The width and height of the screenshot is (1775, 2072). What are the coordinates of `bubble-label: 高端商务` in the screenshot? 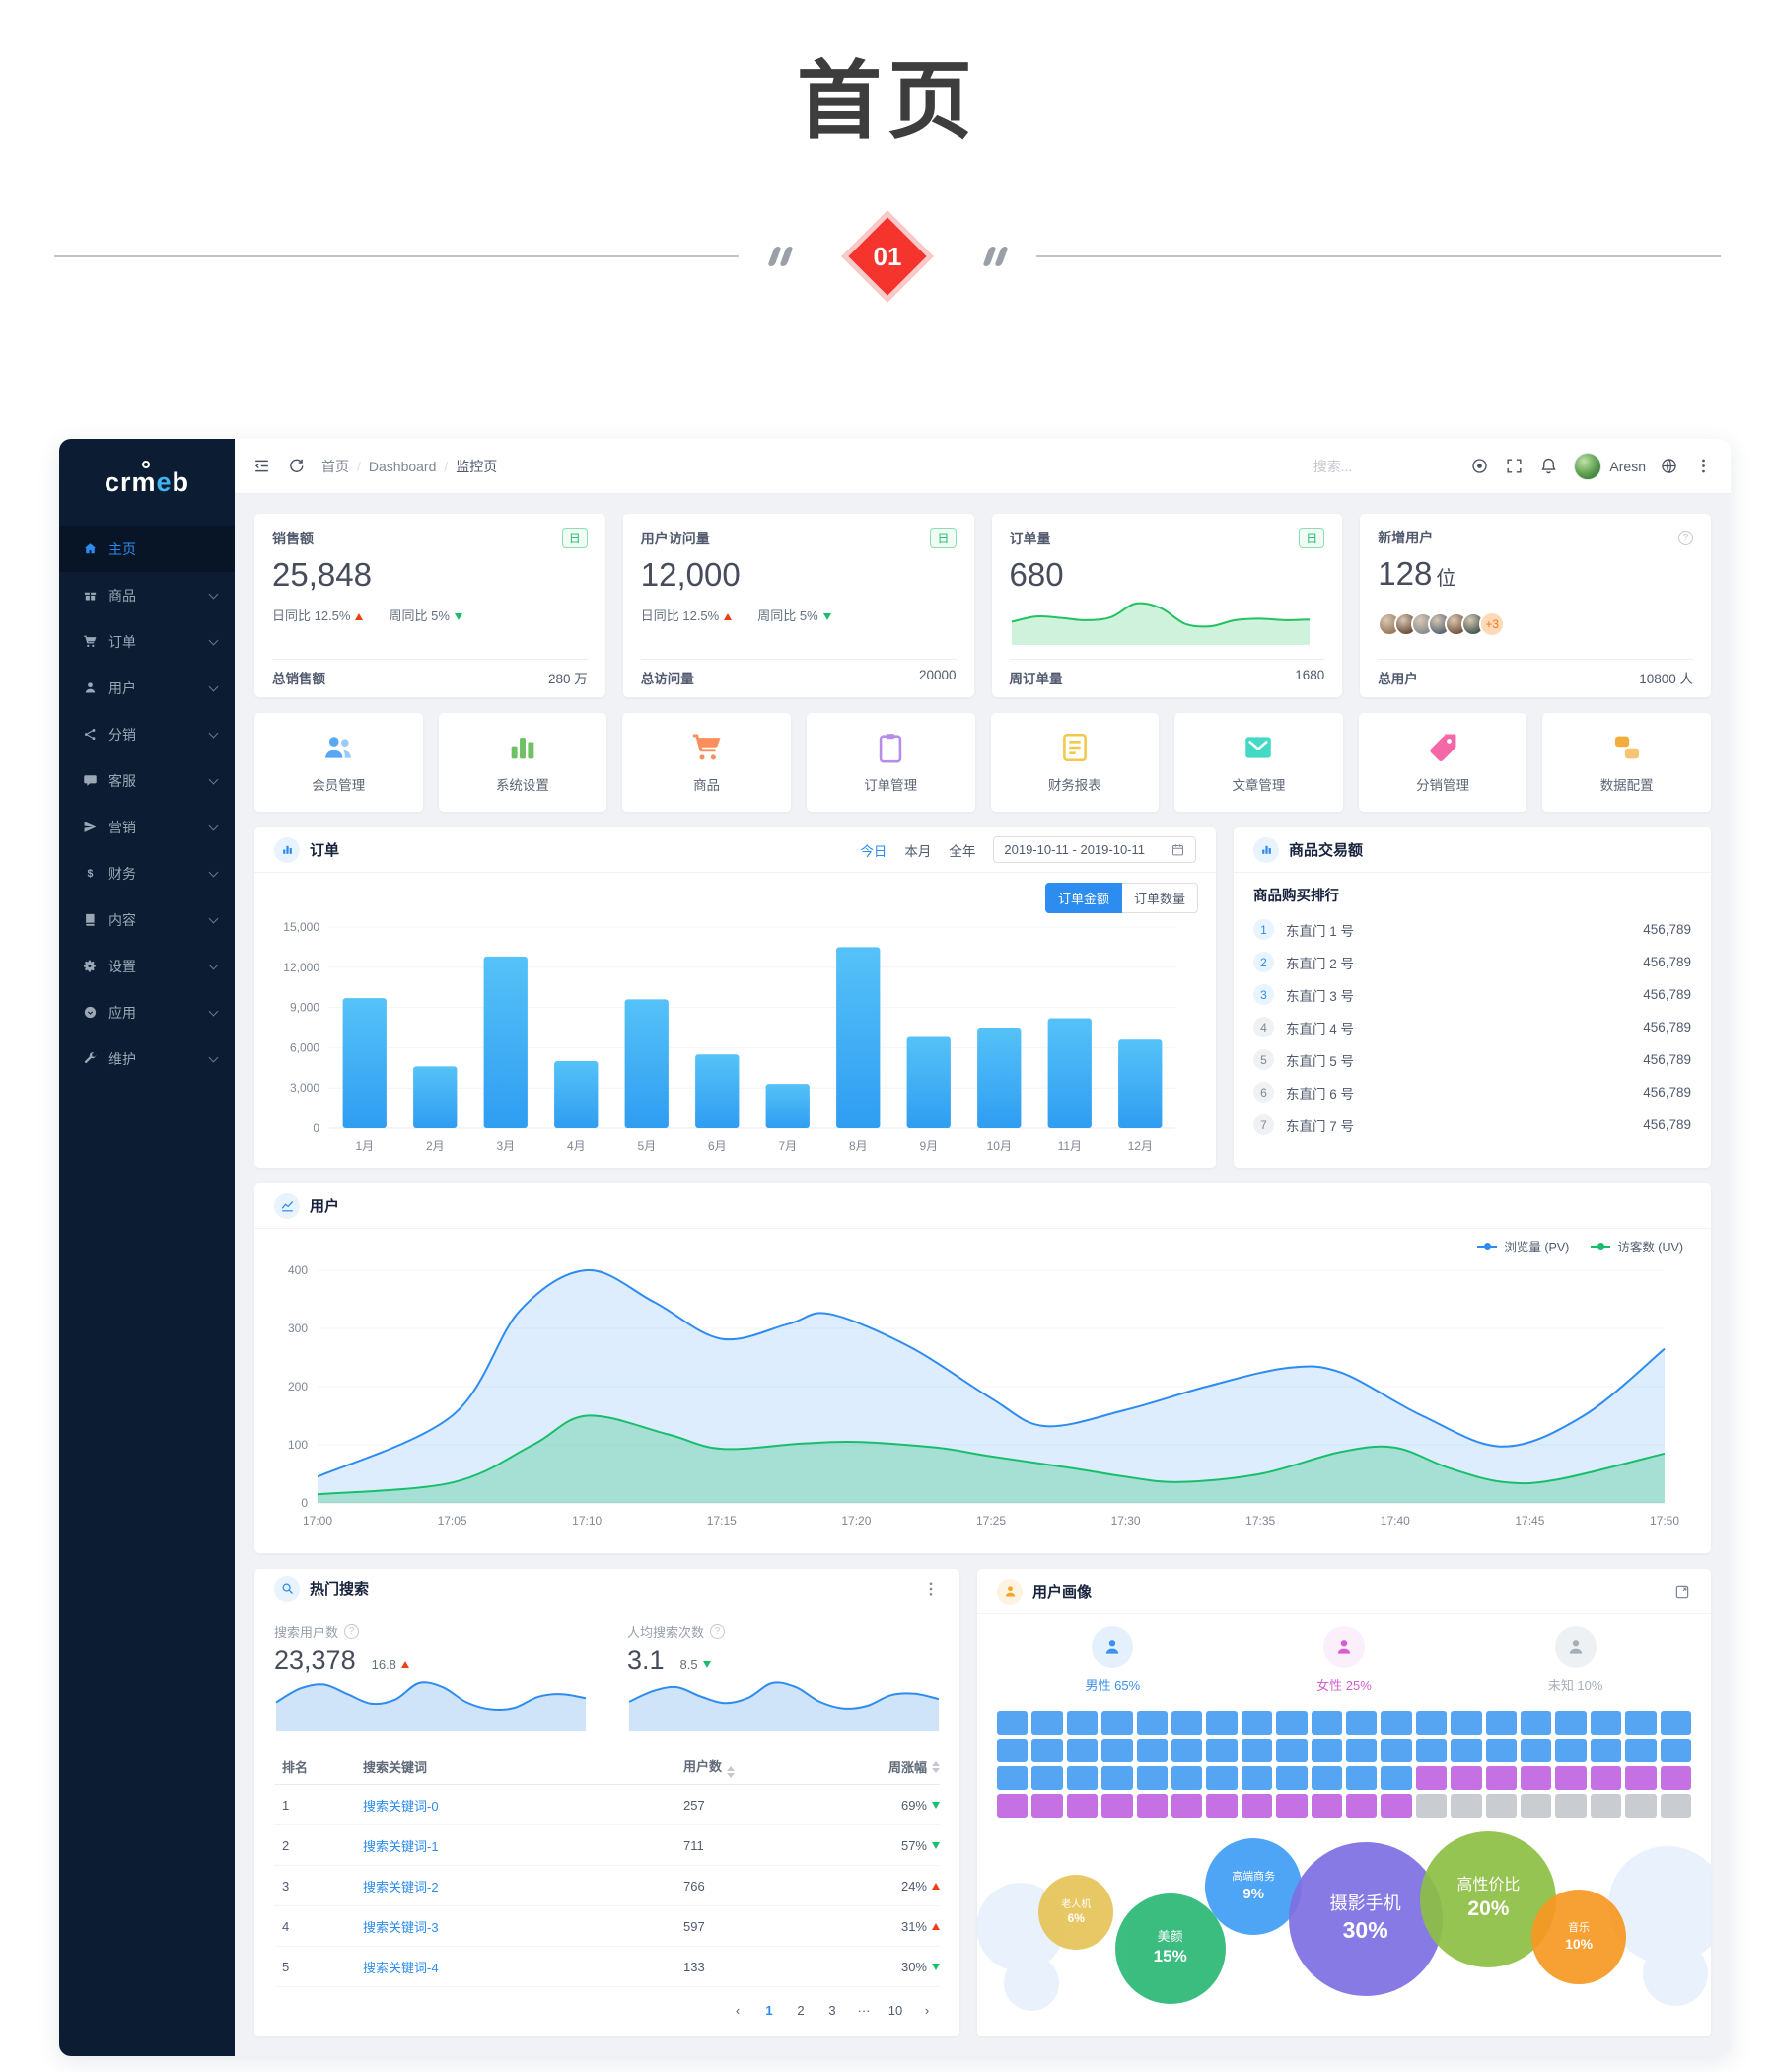 It's located at (1254, 1877).